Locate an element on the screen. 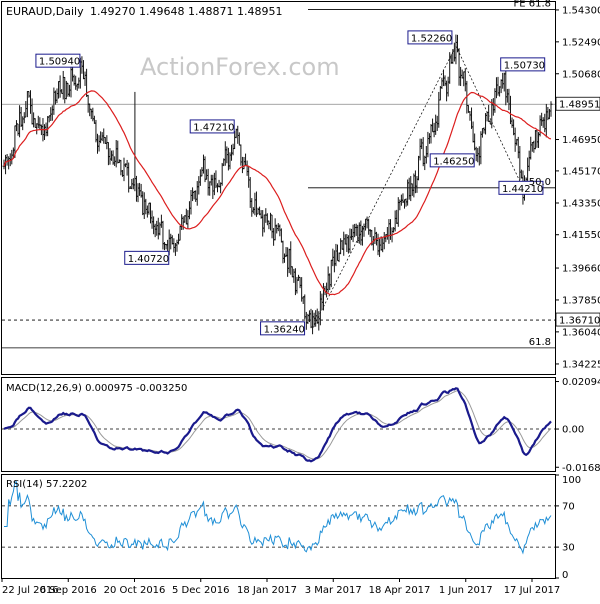 Image resolution: width=600 pixels, height=604 pixels. y-tick-label: 1.46950 is located at coordinates (581, 140).